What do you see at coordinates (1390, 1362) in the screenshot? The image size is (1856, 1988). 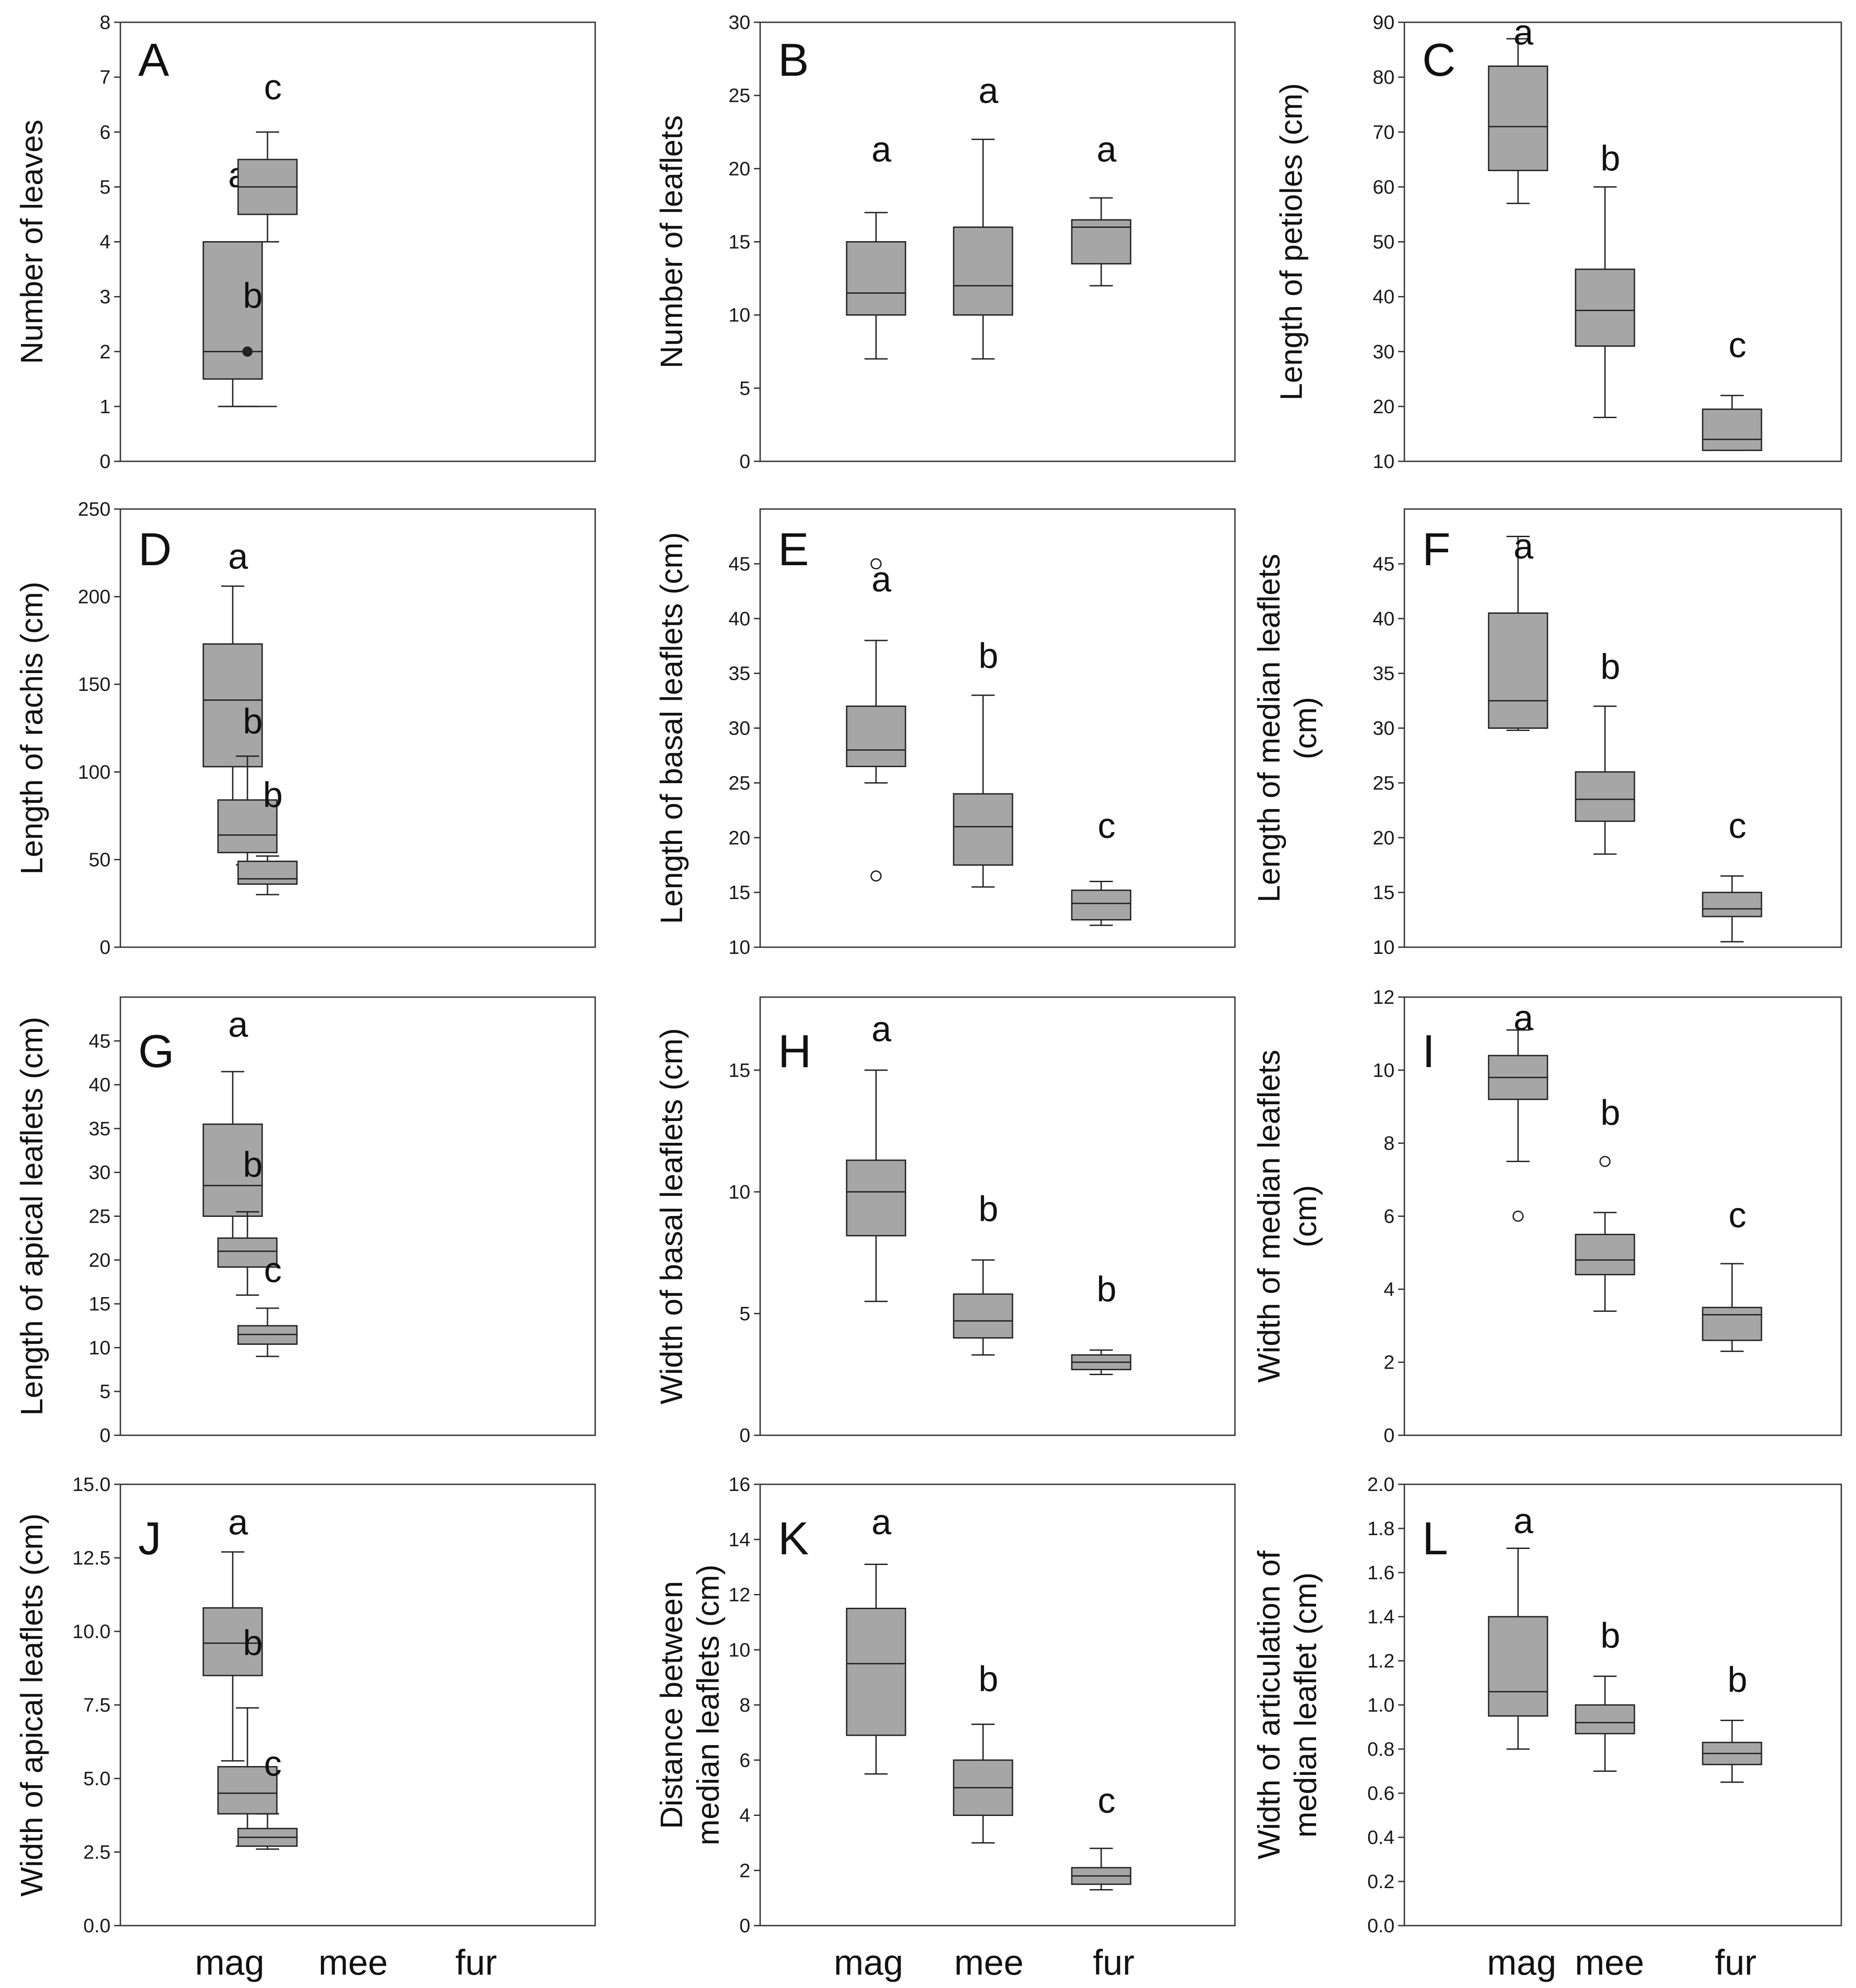 I see `y-tick-label: 2` at bounding box center [1390, 1362].